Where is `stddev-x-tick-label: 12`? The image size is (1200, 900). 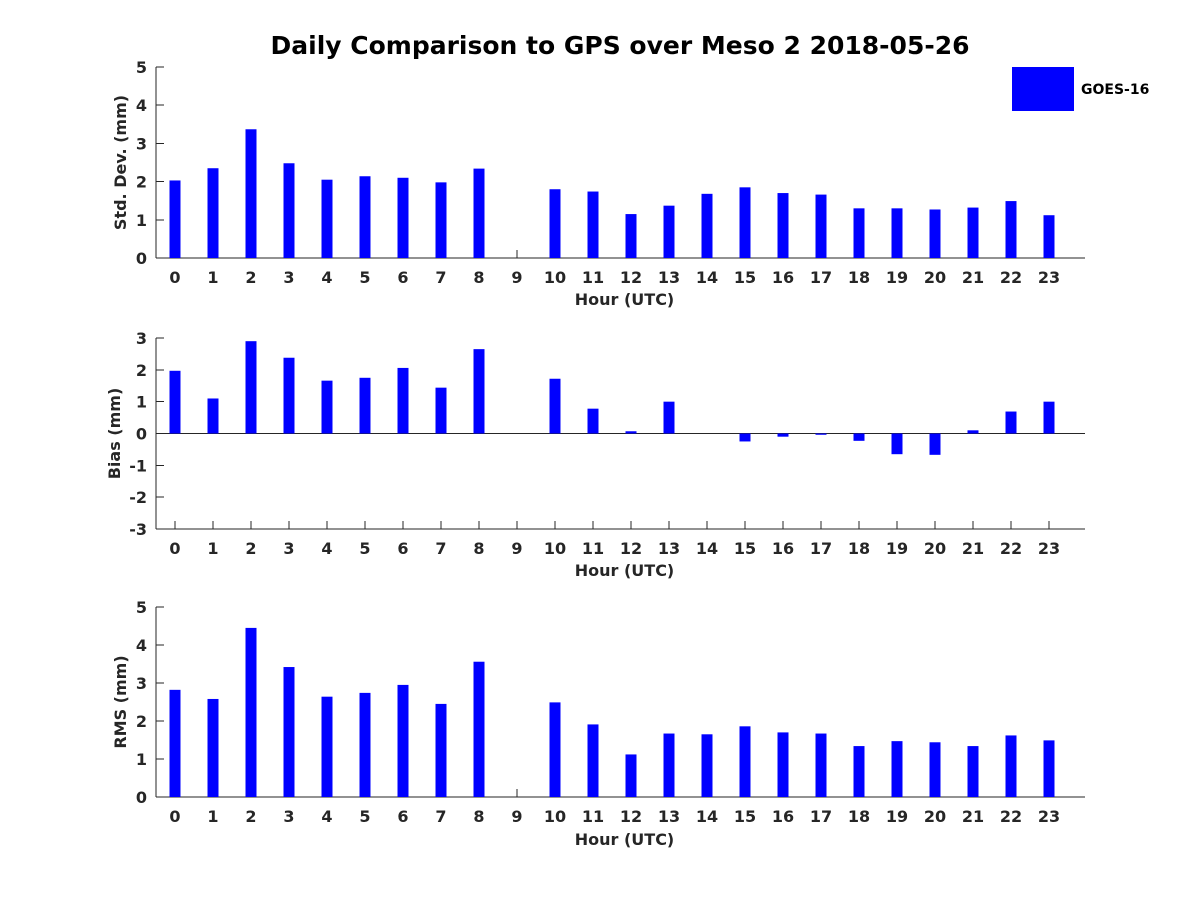 stddev-x-tick-label: 12 is located at coordinates (631, 277).